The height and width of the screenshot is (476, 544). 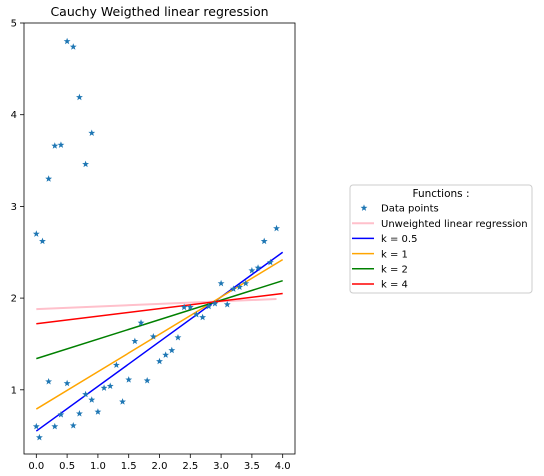 What do you see at coordinates (221, 466) in the screenshot?
I see `x-tick-label: 3.0` at bounding box center [221, 466].